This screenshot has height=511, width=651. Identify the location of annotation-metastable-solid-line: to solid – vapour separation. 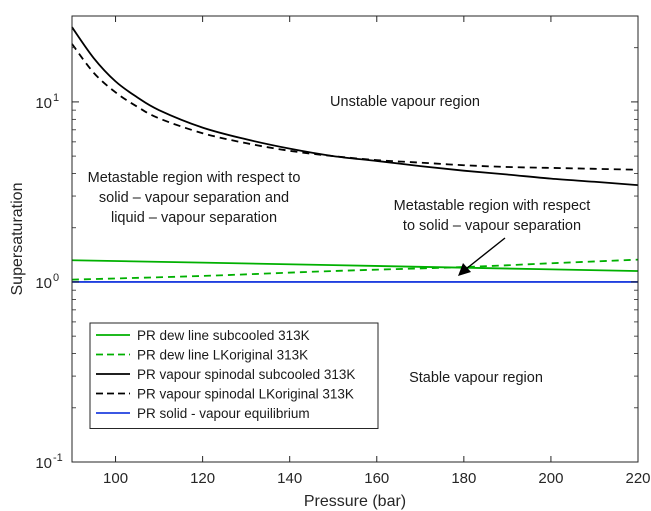
(492, 226).